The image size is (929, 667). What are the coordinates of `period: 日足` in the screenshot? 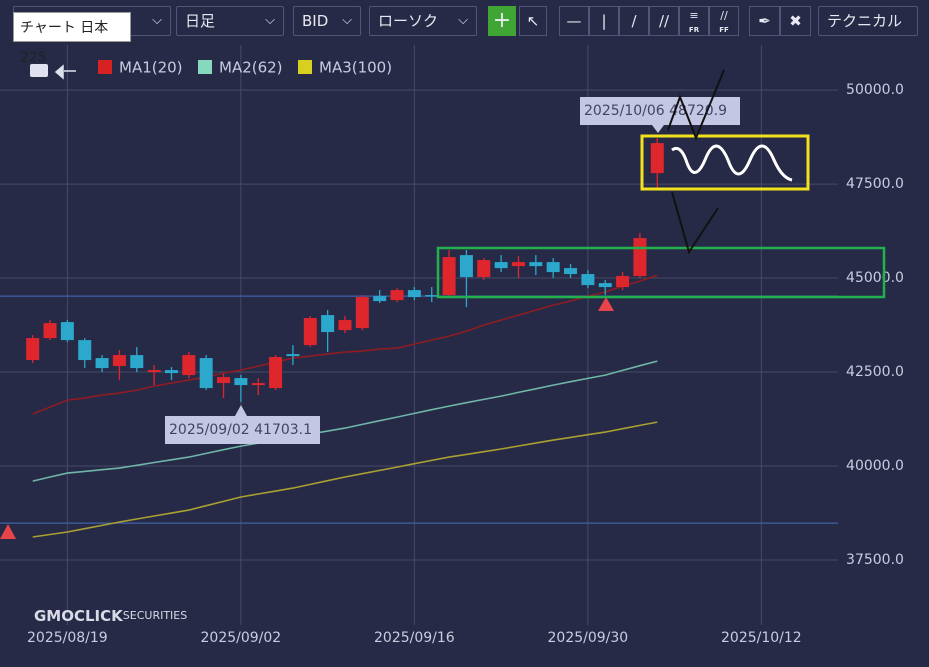 It's located at (200, 21).